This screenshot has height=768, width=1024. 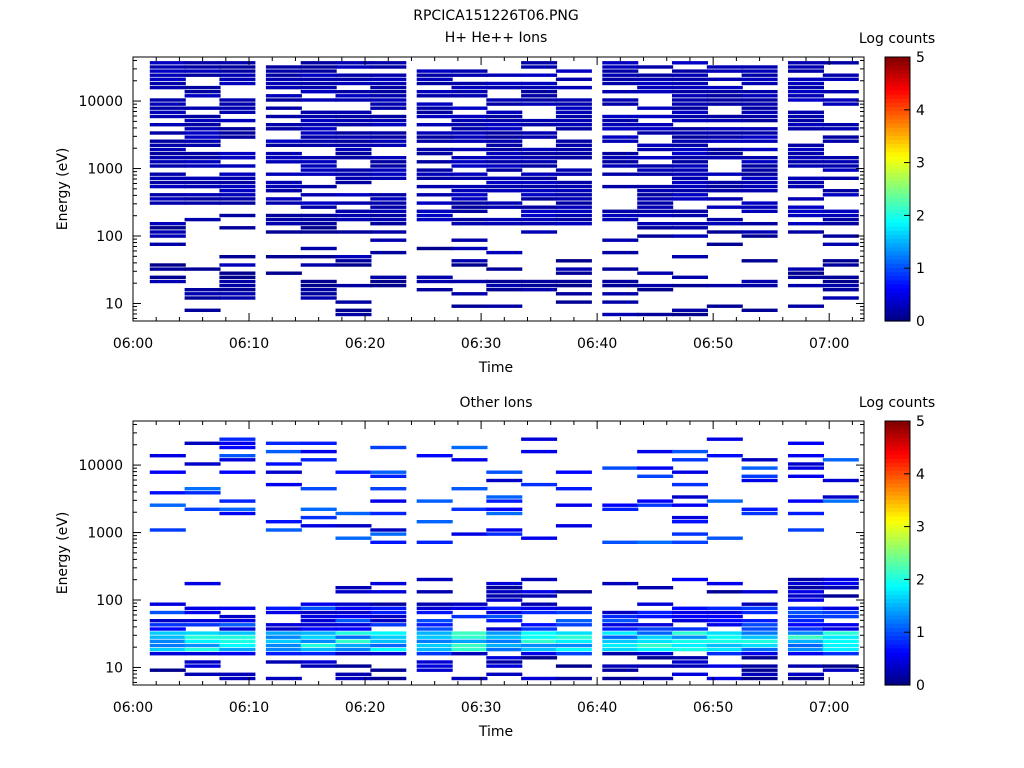 I want to click on figure-title: RPCICA151226T06.PNG, so click(x=495, y=16).